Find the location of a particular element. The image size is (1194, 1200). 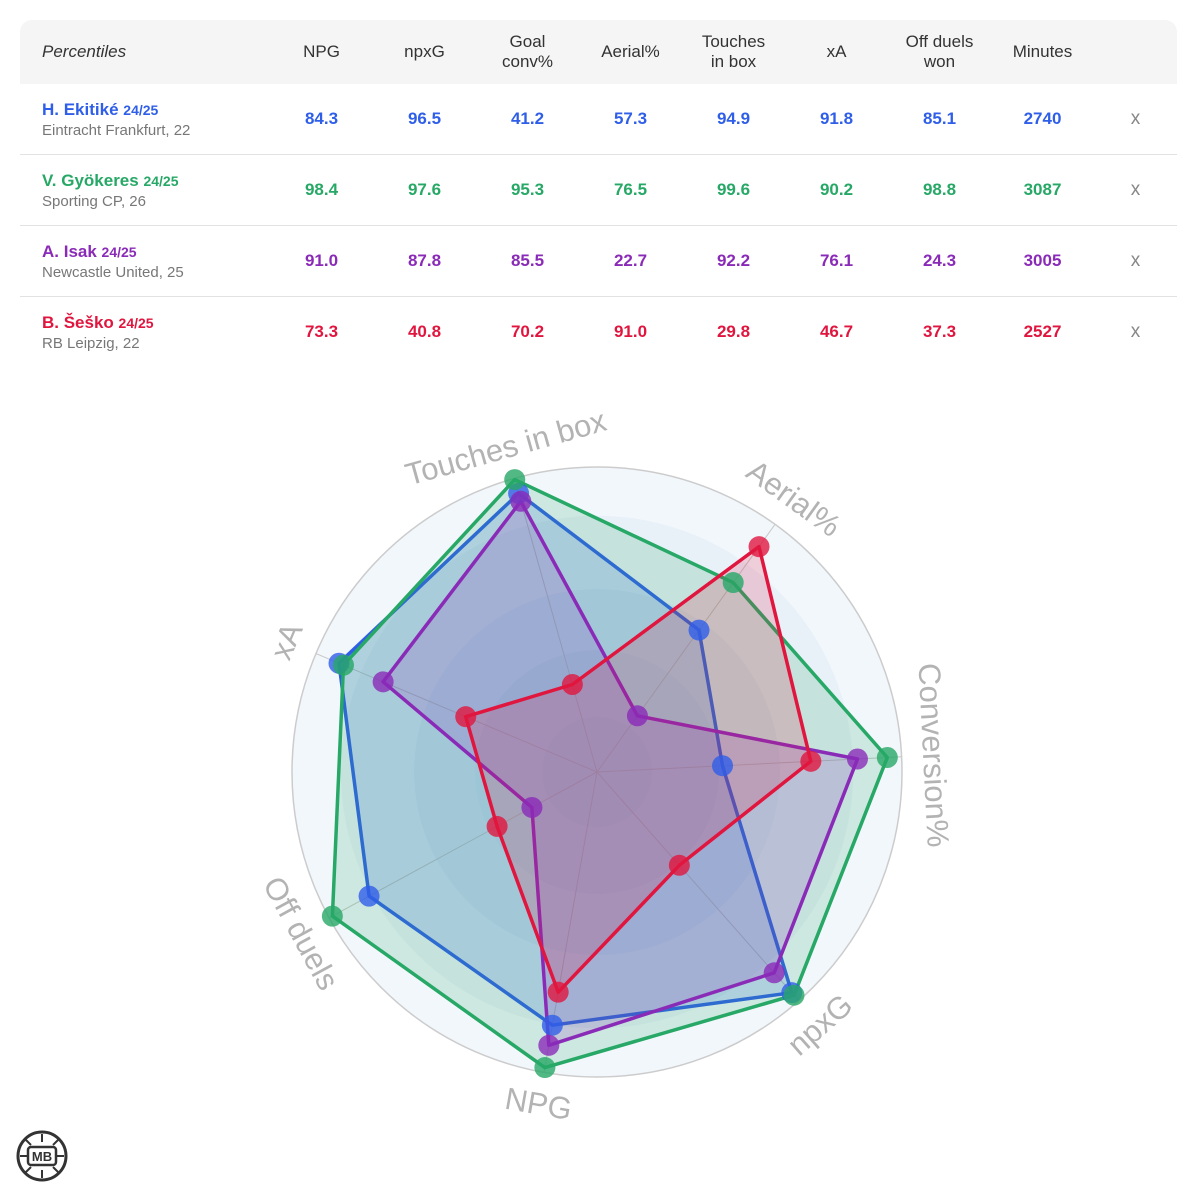

value-cell: 3087 is located at coordinates (1042, 190).